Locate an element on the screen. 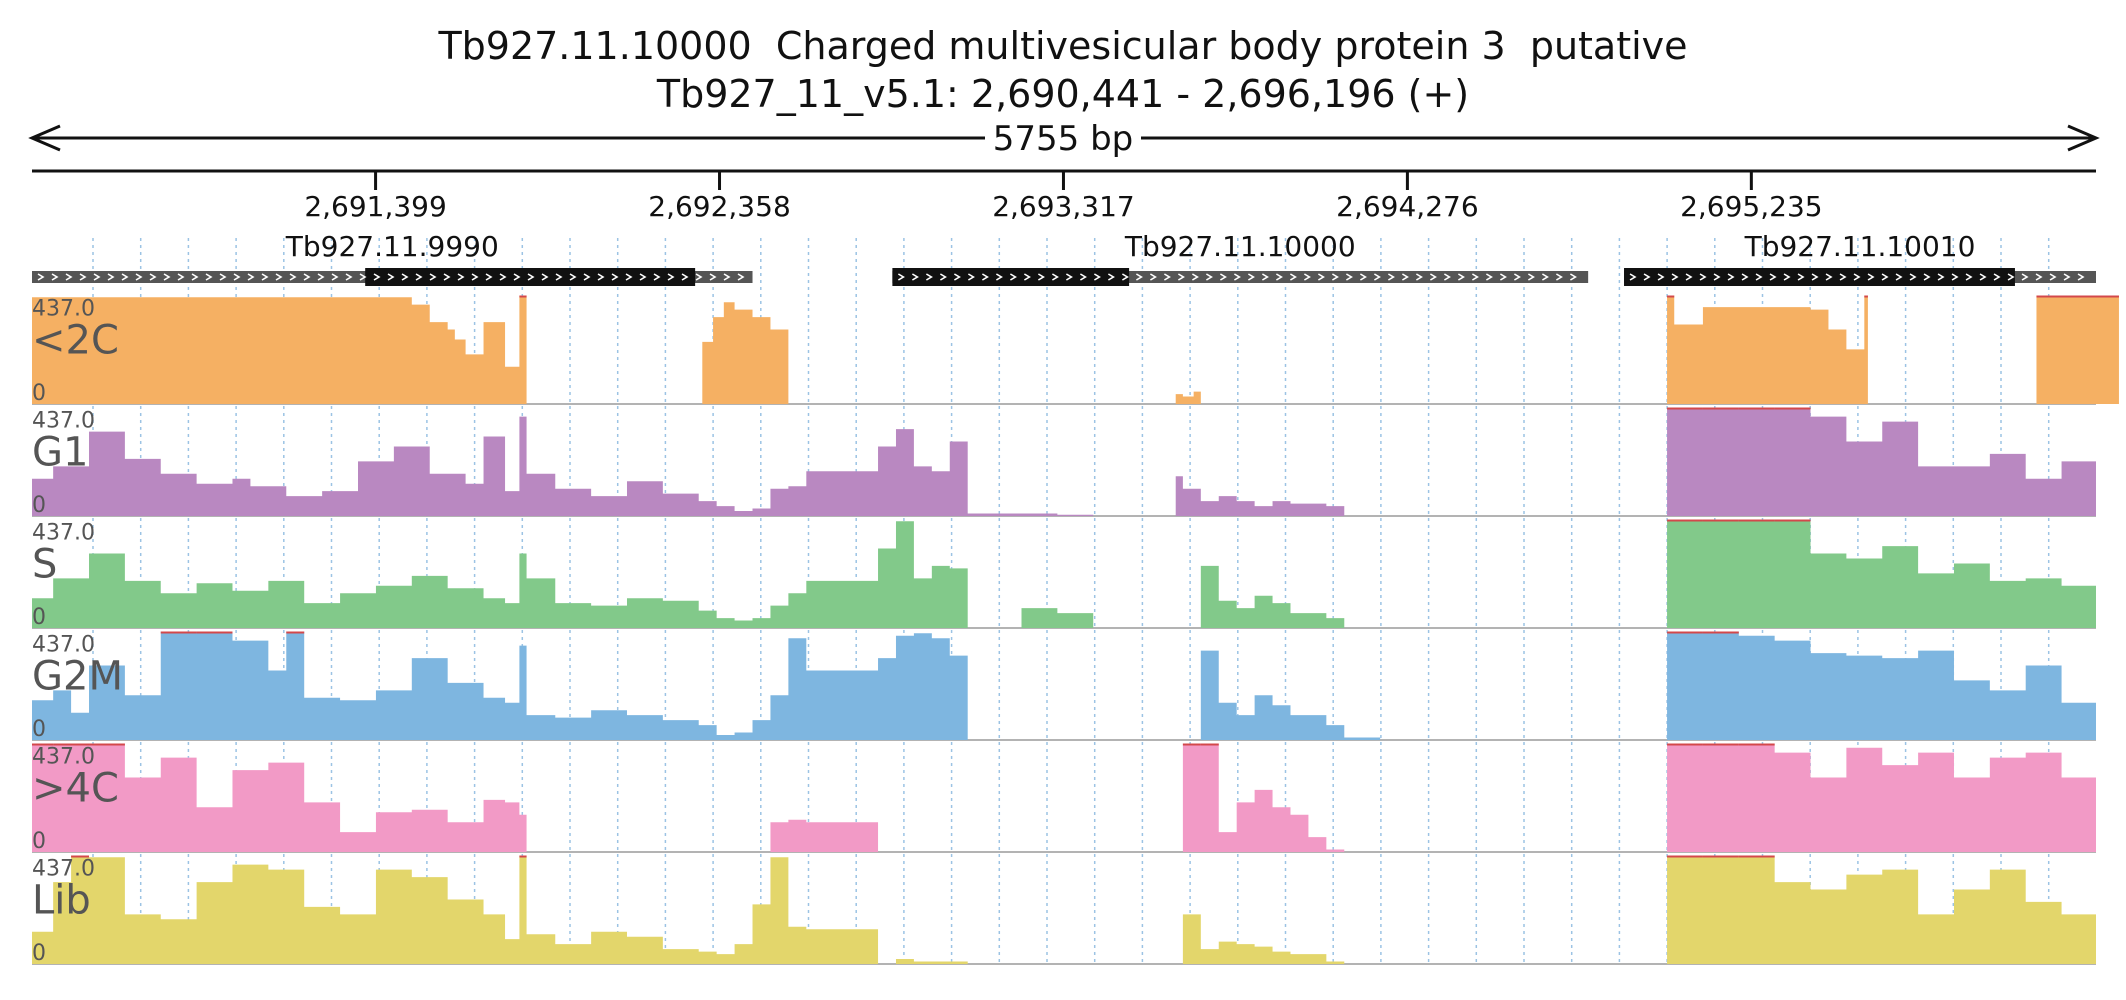 This screenshot has width=2126, height=1000. coverage-area-Lib is located at coordinates (1064, 909).